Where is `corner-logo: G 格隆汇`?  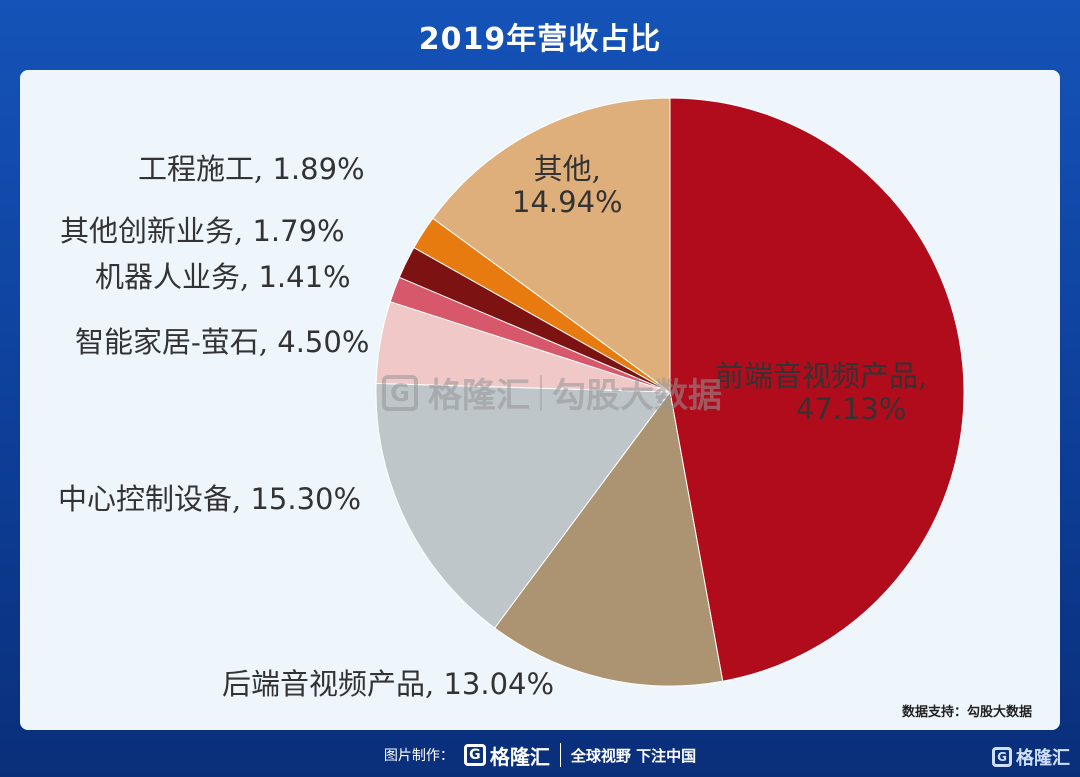
corner-logo: G 格隆汇 is located at coordinates (1031, 757).